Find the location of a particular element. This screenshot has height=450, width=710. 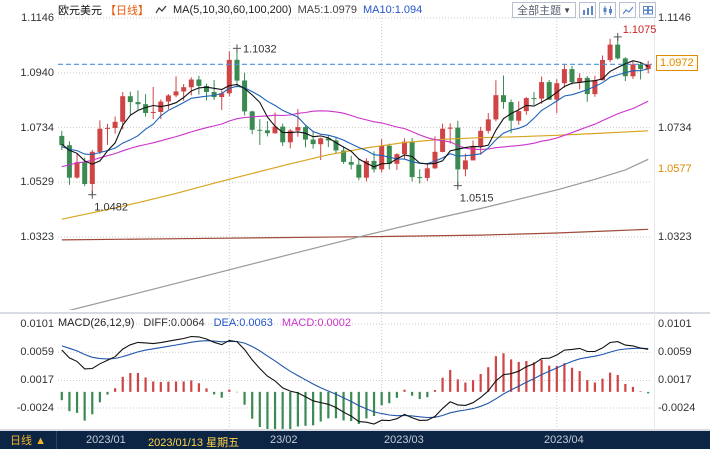

candlestick-view-button is located at coordinates (607, 10).